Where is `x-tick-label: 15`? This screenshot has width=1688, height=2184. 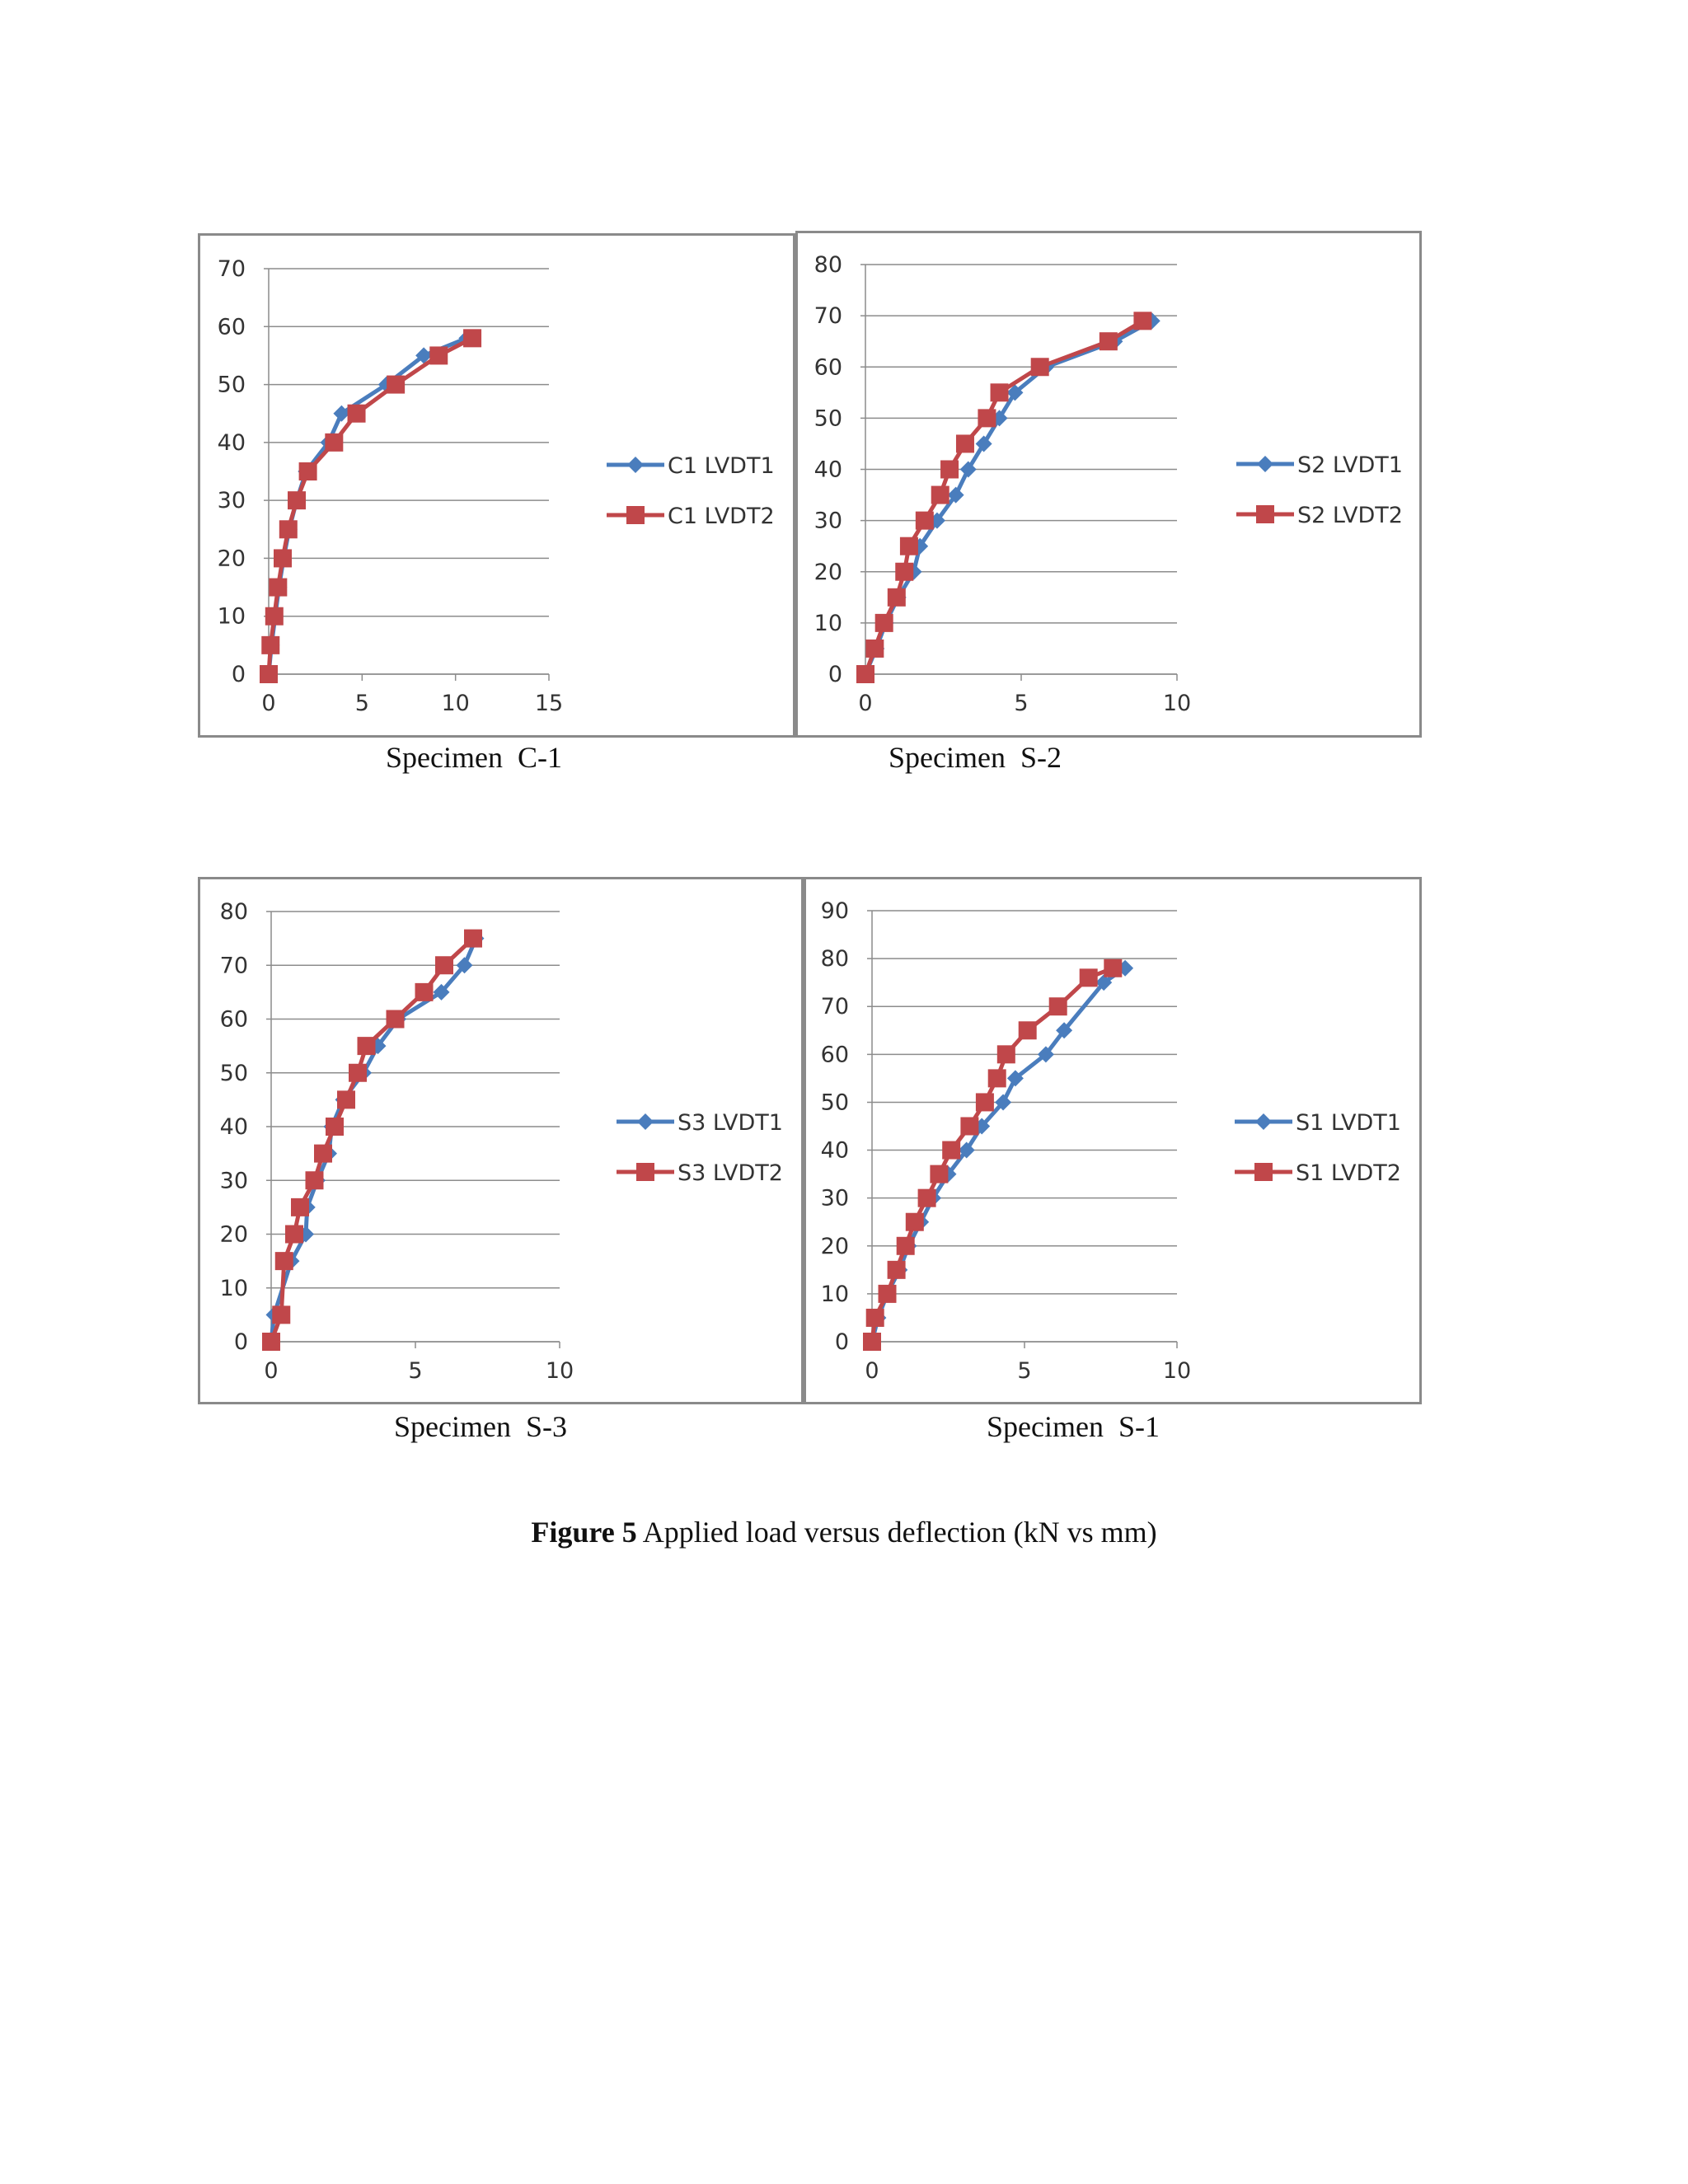
x-tick-label: 15 is located at coordinates (549, 703).